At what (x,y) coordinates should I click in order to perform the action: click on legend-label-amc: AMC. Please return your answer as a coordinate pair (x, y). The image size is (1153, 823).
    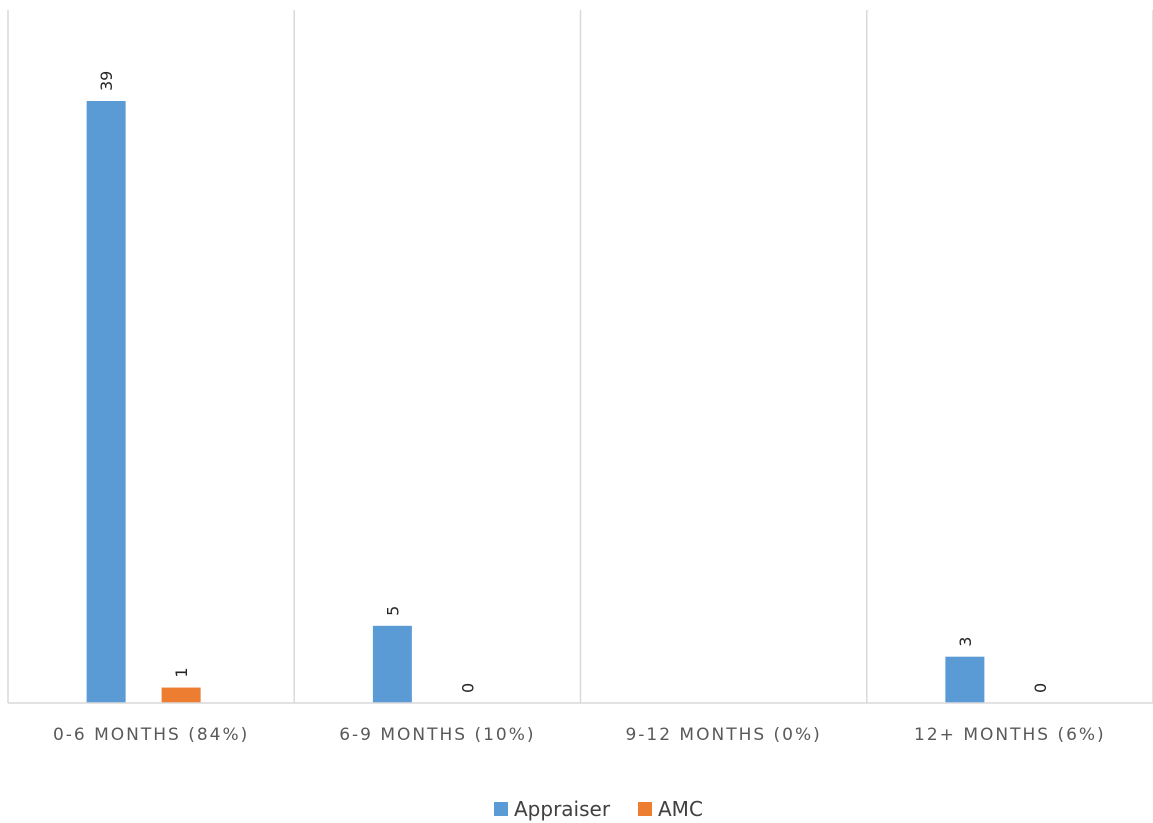
    Looking at the image, I should click on (680, 809).